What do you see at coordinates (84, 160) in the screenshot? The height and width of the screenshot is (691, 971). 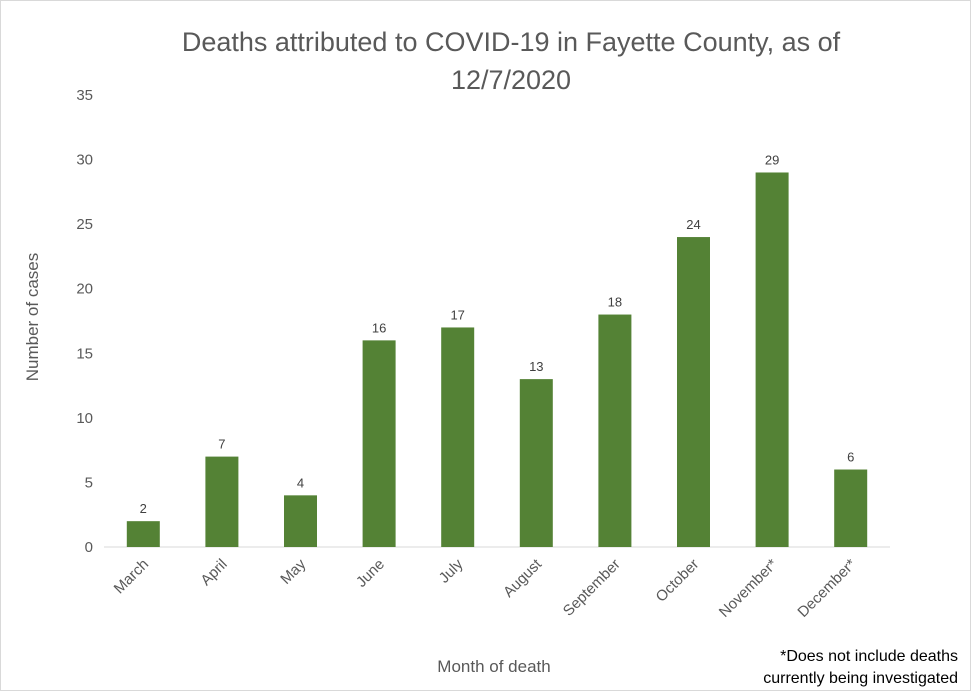 I see `y-tick-label: 30` at bounding box center [84, 160].